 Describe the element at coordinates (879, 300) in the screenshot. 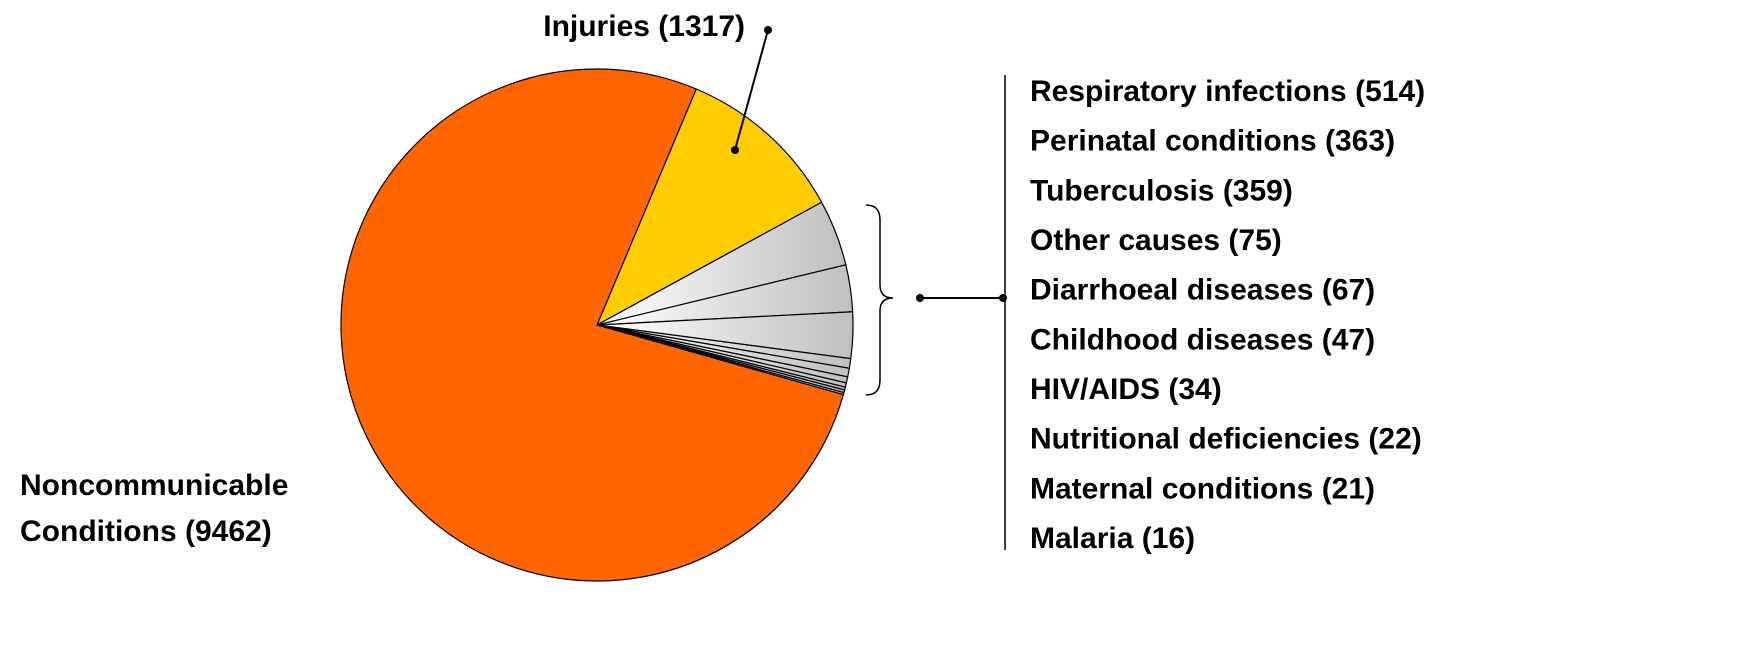

I see `bracket` at that location.